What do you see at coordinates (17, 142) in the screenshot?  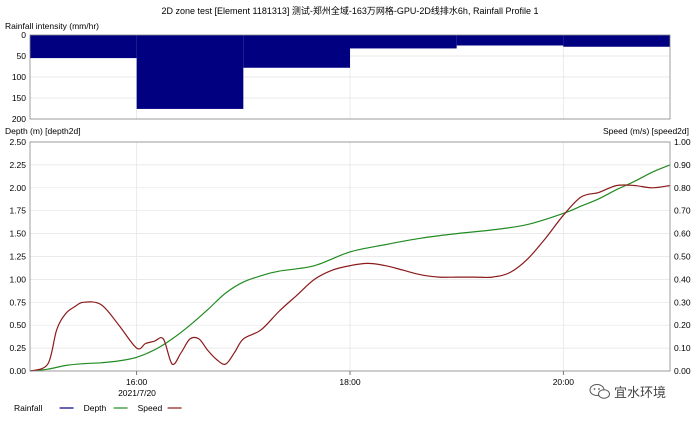 I see `depth-tick-label: 2.50` at bounding box center [17, 142].